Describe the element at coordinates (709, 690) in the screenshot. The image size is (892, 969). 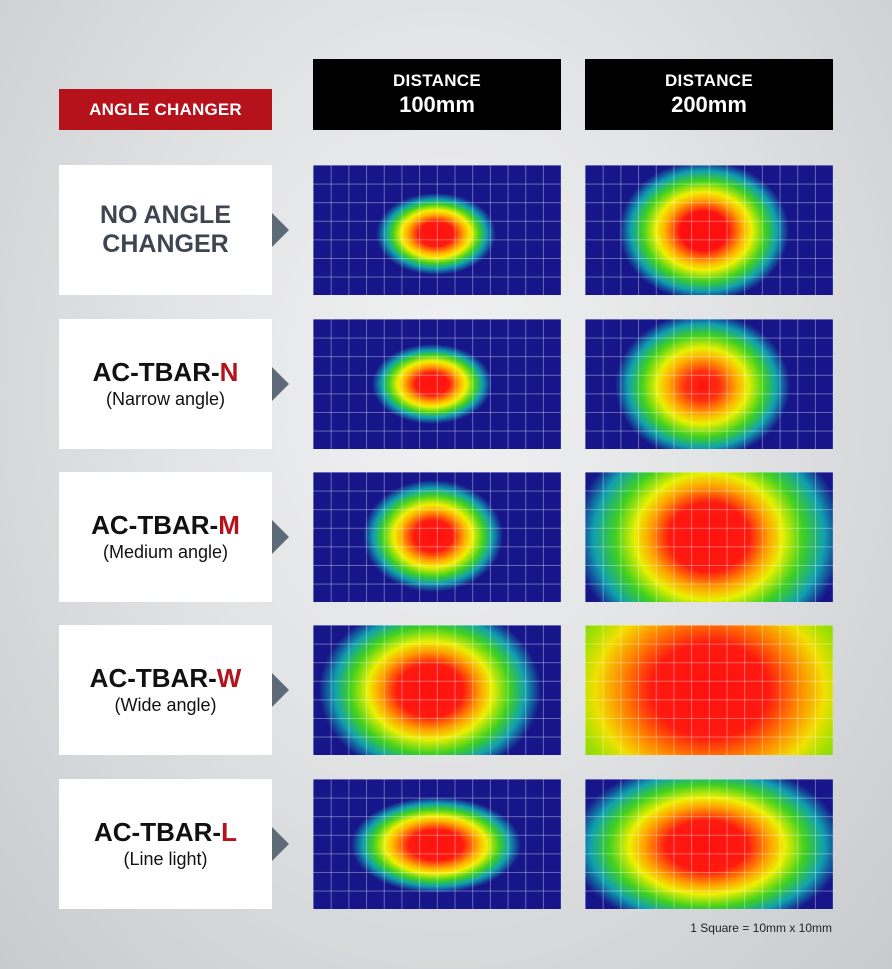
I see `heatmap-w-200mm` at that location.